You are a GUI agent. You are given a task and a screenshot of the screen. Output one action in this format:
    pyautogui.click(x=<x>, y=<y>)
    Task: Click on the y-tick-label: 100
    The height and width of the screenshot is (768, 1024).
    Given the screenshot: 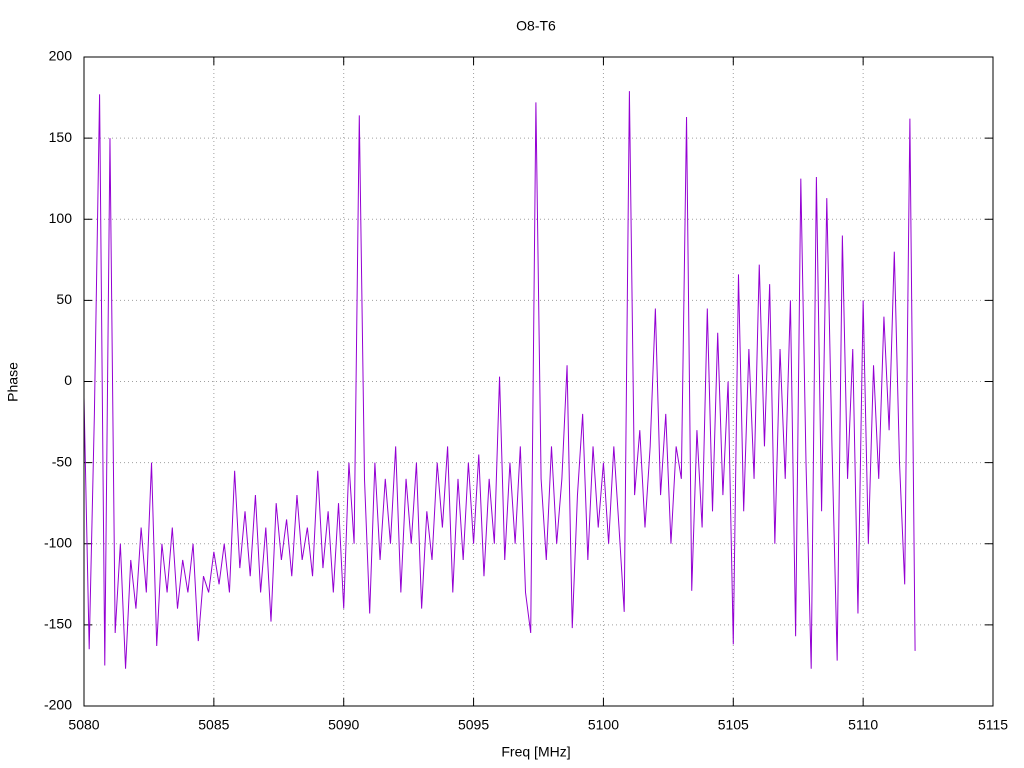 What is the action you would take?
    pyautogui.click(x=61, y=218)
    